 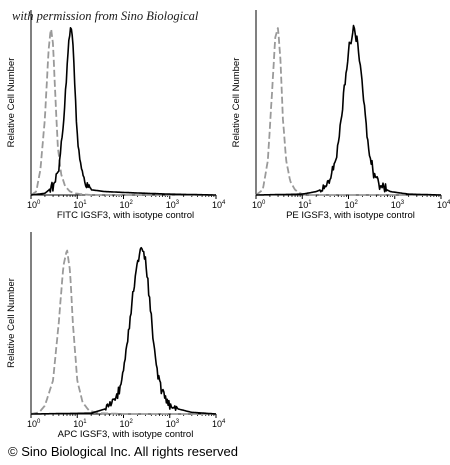 I want to click on x-axis-label: PE IGSF3, with isotype control, so click(x=350, y=215).